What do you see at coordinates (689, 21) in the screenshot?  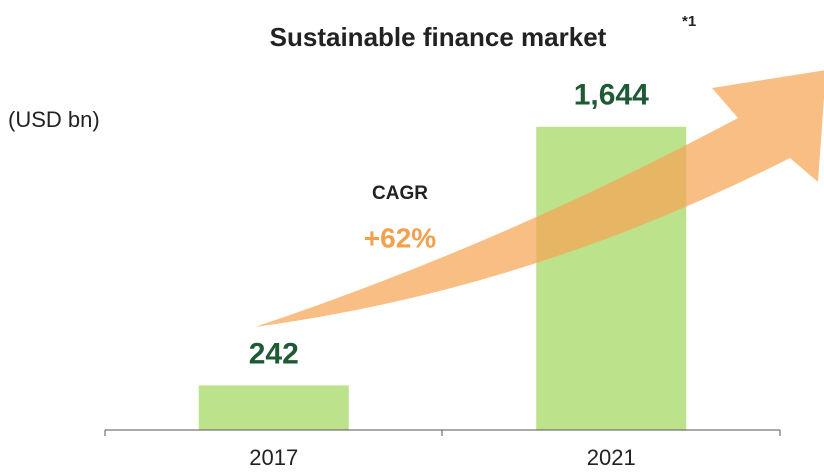 I see `title-note: *1` at bounding box center [689, 21].